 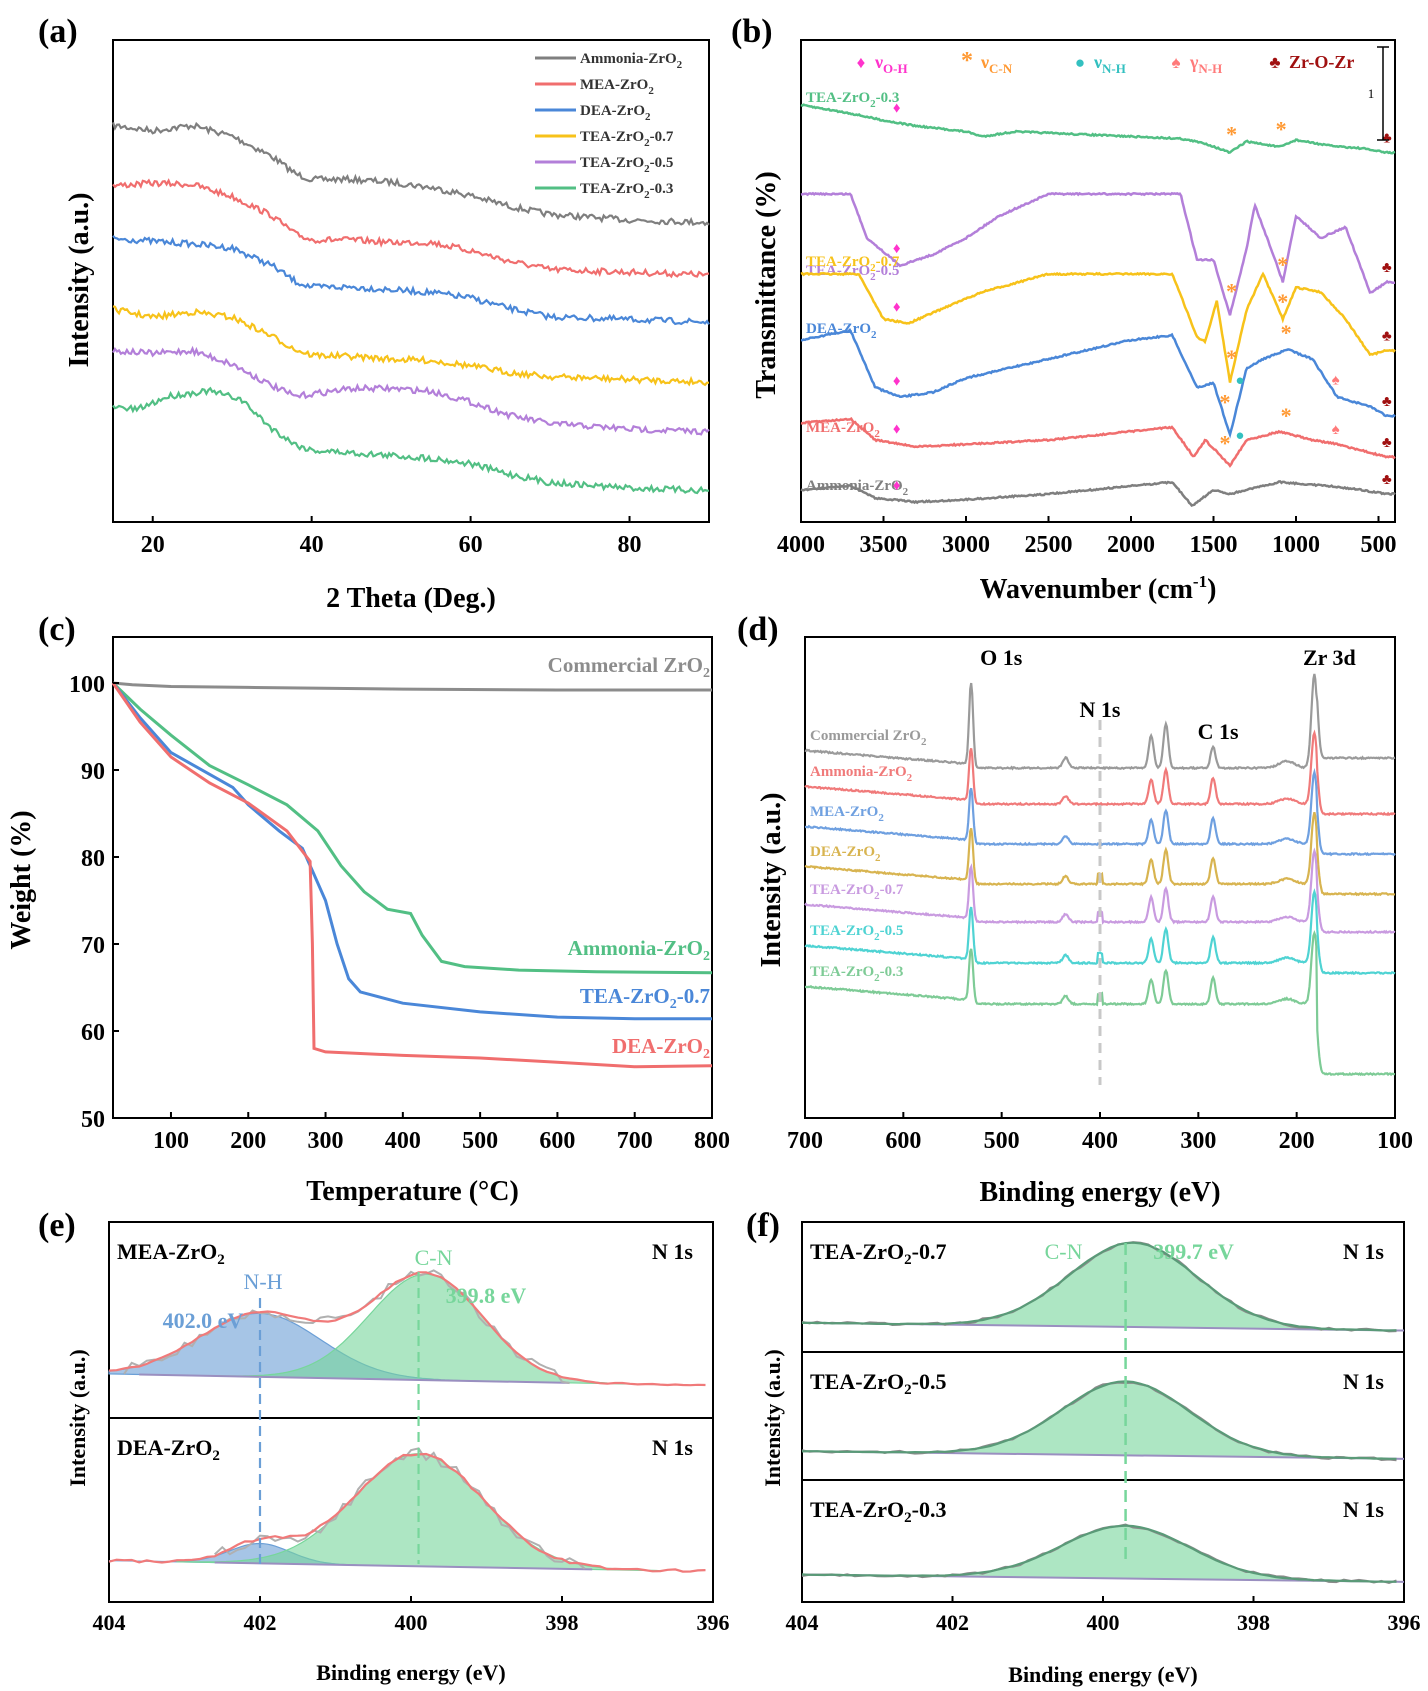 I want to click on x-axis-title: Wavenumber (cm-1), so click(x=1098, y=588).